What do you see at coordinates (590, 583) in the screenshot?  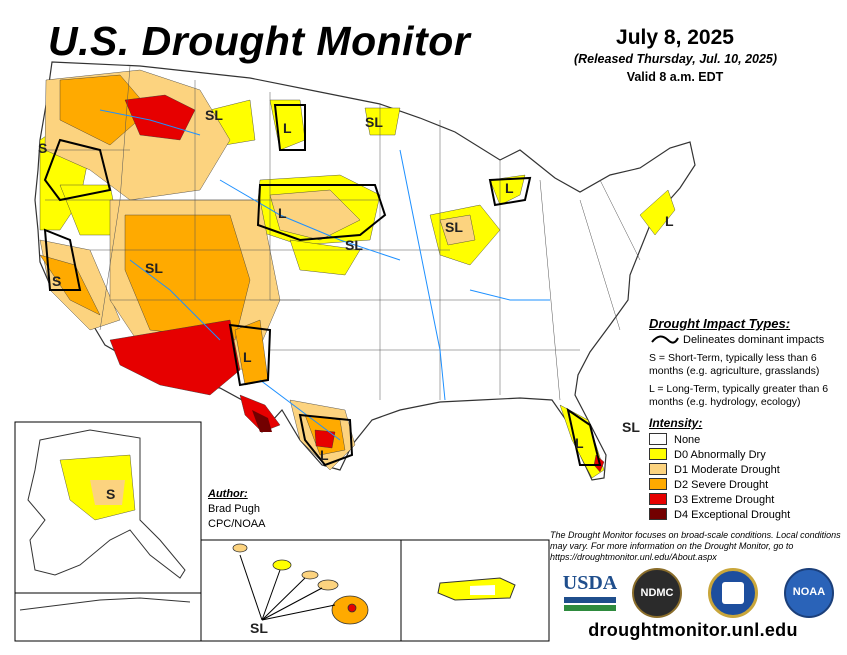 I see `usda-logo-text: USDA` at bounding box center [590, 583].